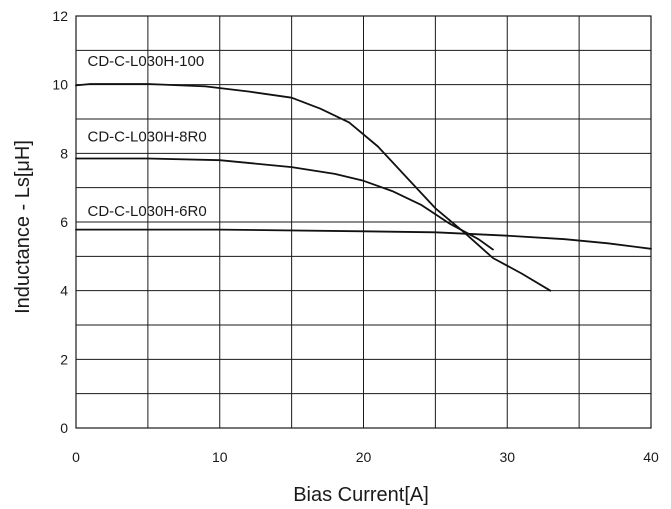 The height and width of the screenshot is (509, 671). Describe the element at coordinates (64, 153) in the screenshot. I see `y-tick-label: 8` at that location.